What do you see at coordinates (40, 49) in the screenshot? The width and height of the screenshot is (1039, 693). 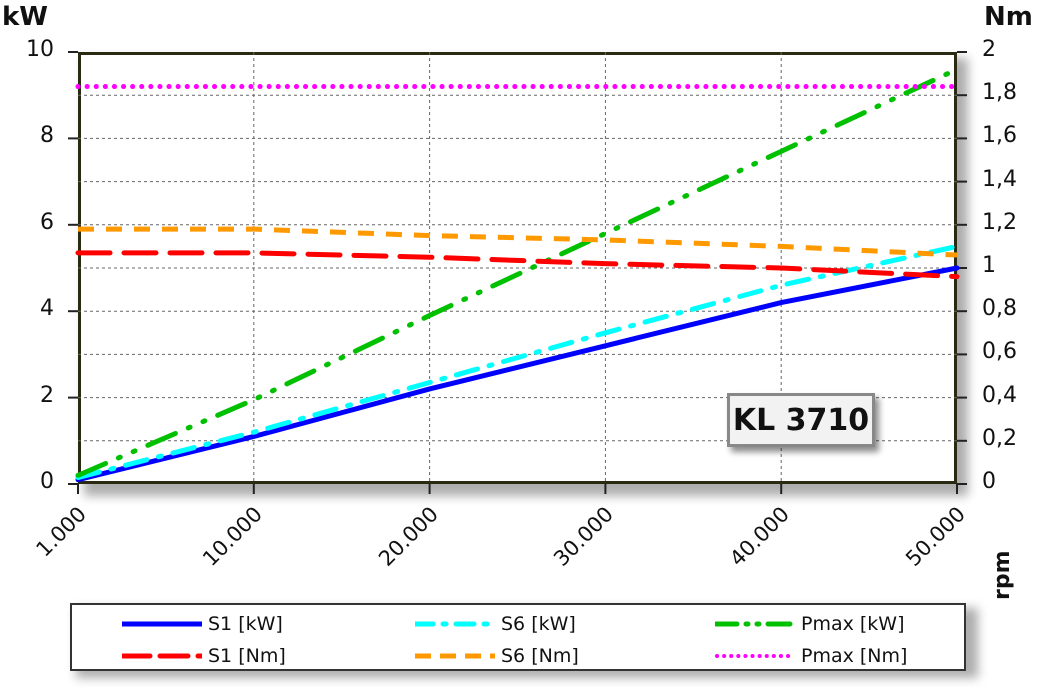 I see `y-tick-label: 10` at bounding box center [40, 49].